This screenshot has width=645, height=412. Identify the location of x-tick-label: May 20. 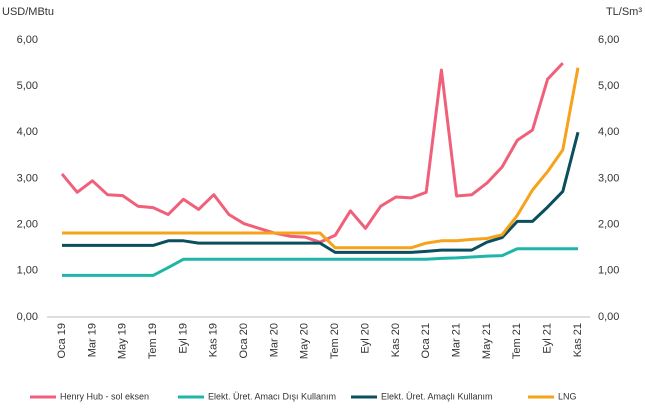
(305, 341).